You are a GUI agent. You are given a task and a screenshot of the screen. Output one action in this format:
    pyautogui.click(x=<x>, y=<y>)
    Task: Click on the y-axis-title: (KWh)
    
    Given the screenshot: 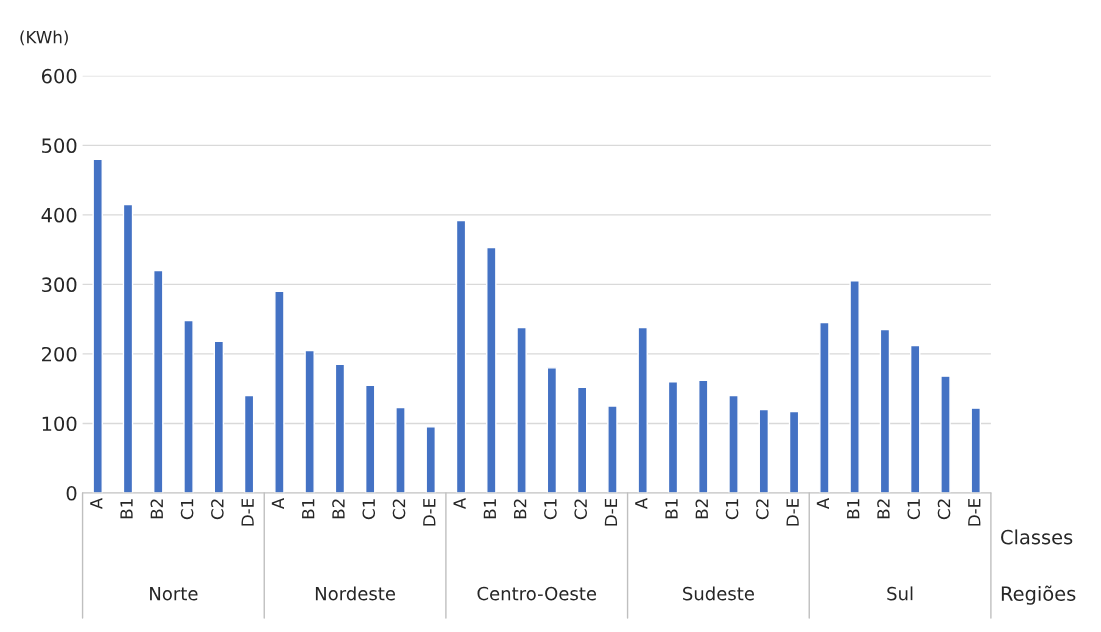 What is the action you would take?
    pyautogui.click(x=44, y=38)
    